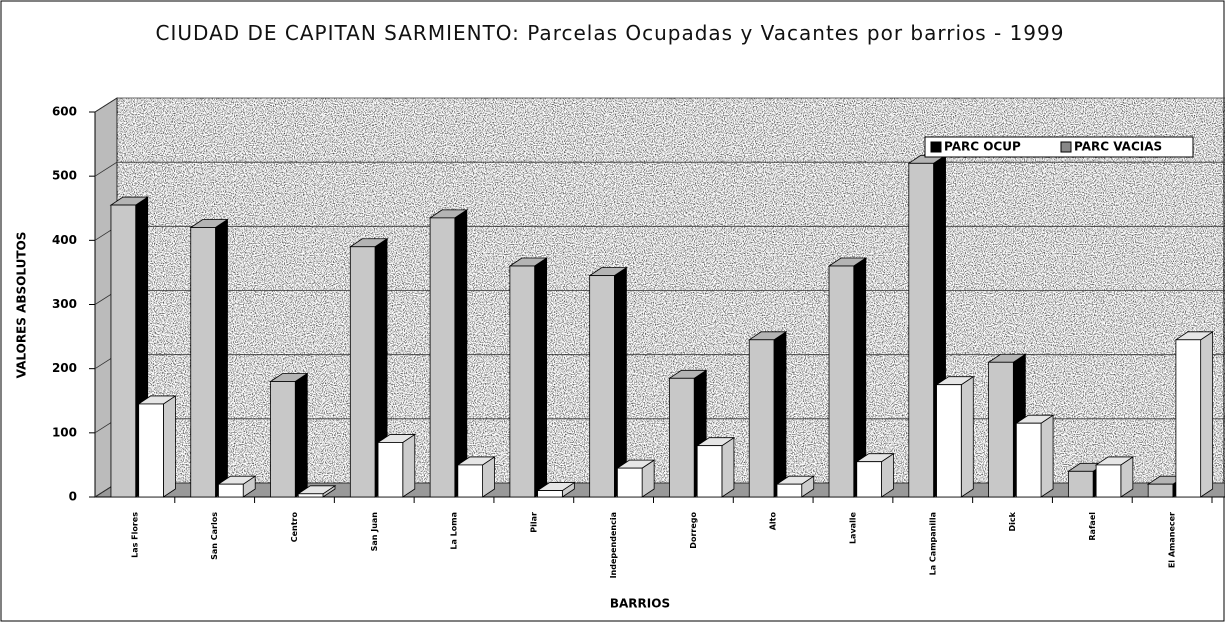 The width and height of the screenshot is (1225, 622). What do you see at coordinates (852, 527) in the screenshot?
I see `x-tick-label: Lavalle` at bounding box center [852, 527].